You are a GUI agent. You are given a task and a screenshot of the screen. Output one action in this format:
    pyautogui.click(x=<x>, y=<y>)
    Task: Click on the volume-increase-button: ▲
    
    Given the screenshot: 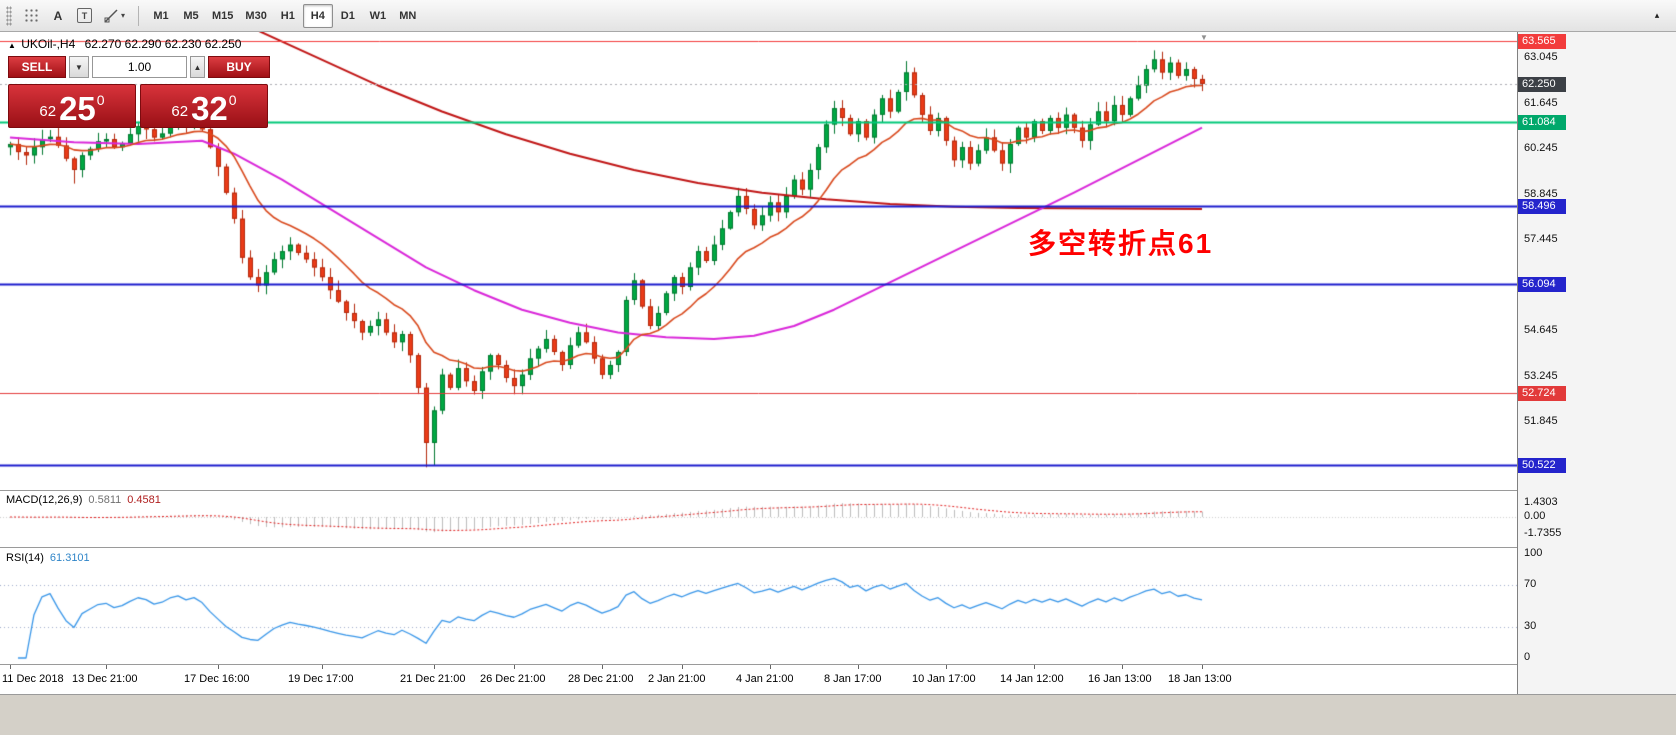 What is the action you would take?
    pyautogui.click(x=197, y=67)
    